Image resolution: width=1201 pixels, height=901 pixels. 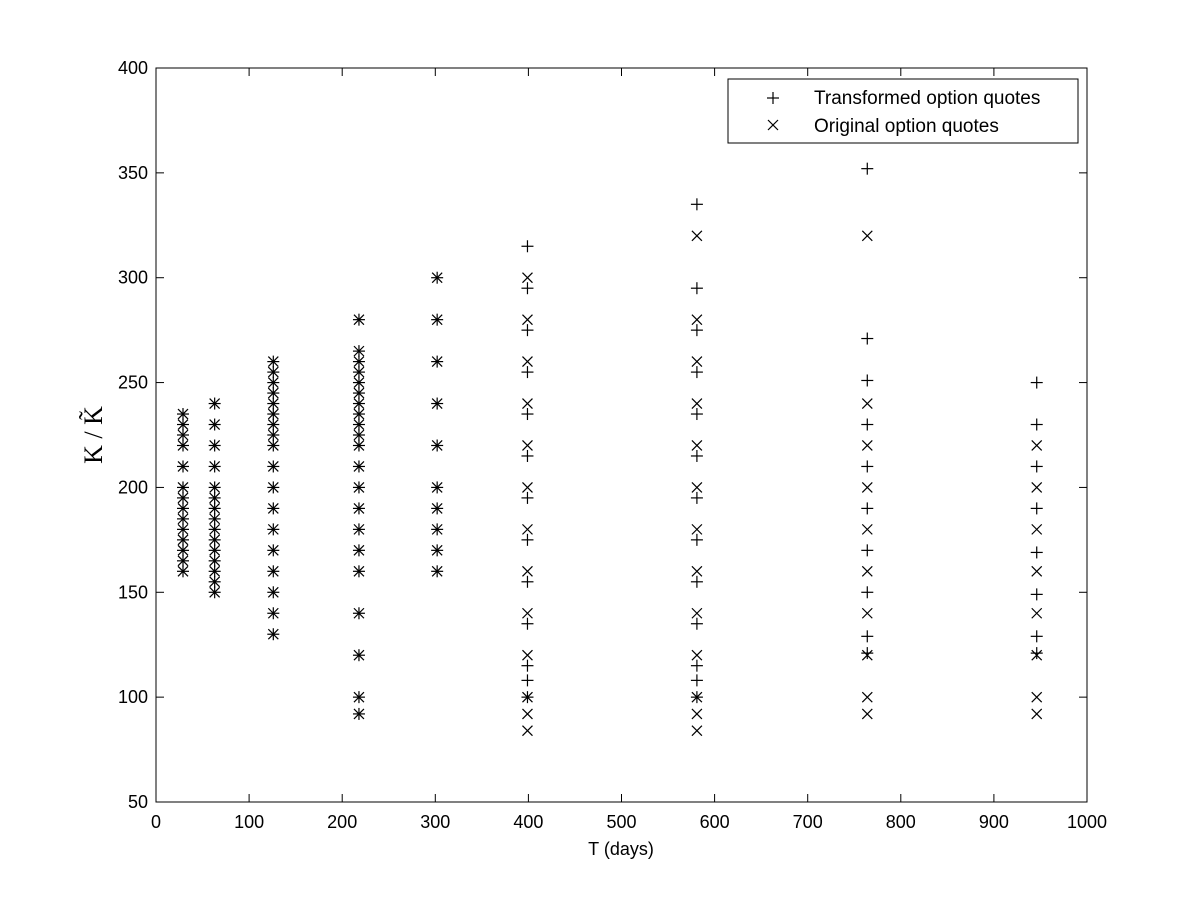 What do you see at coordinates (994, 822) in the screenshot?
I see `x-tick-label: 900` at bounding box center [994, 822].